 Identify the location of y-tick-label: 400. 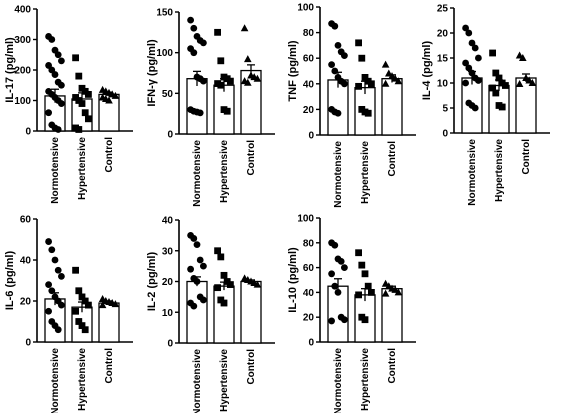
(22, 10).